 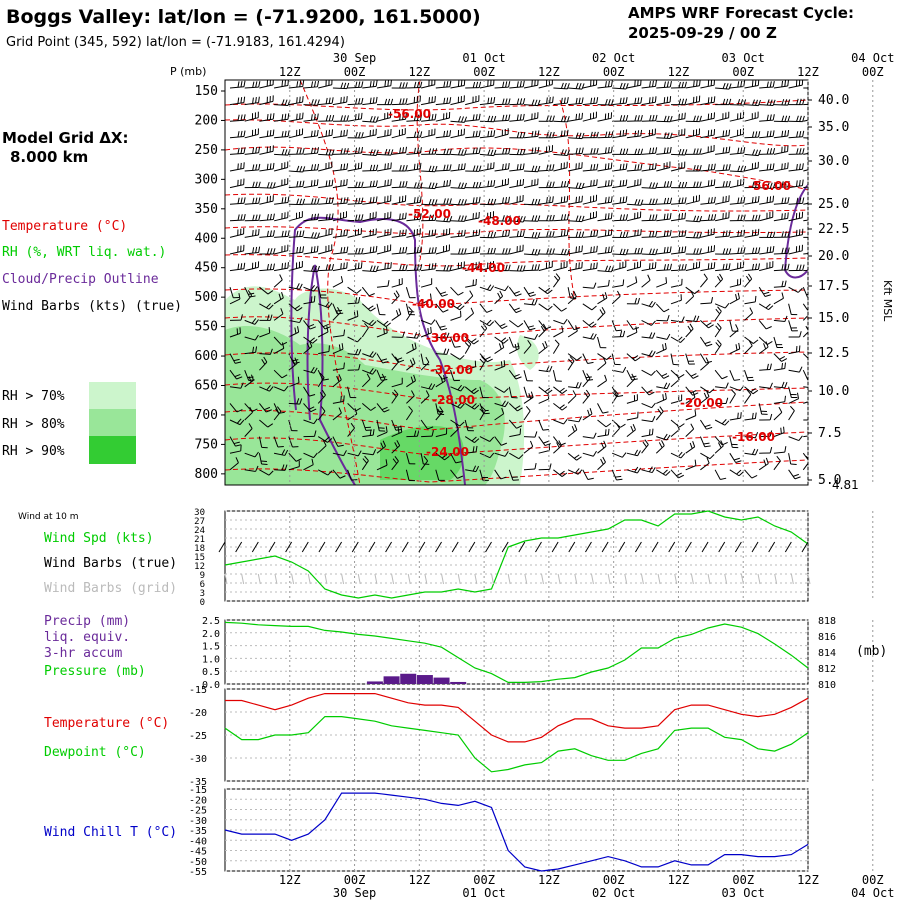 I want to click on bottom-date-label: 02 Oct, so click(x=613, y=893).